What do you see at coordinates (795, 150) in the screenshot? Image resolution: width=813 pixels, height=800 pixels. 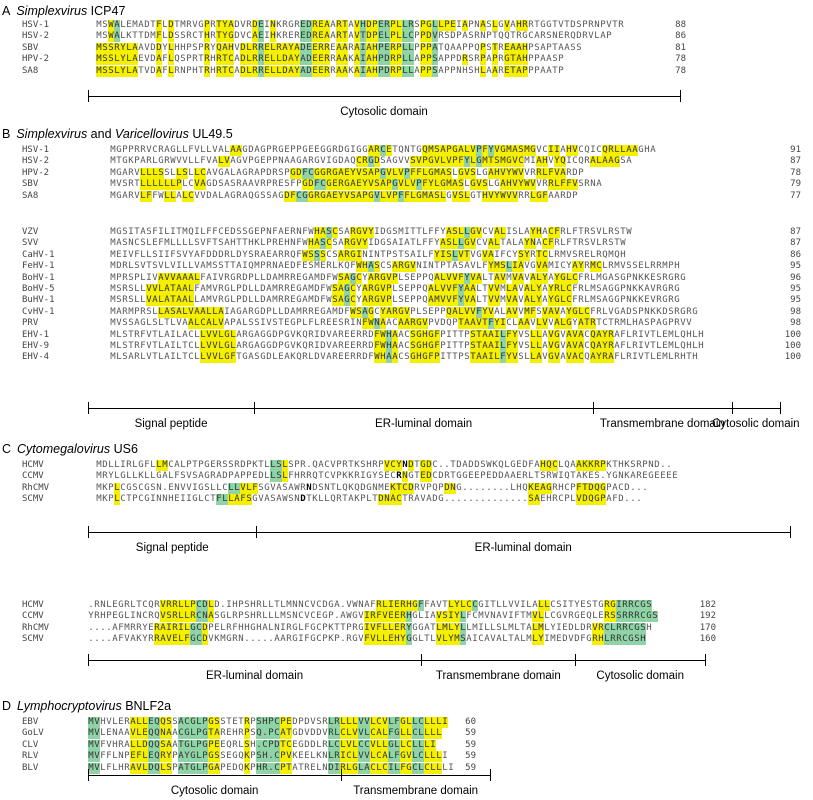 I see `residue-count: 91` at bounding box center [795, 150].